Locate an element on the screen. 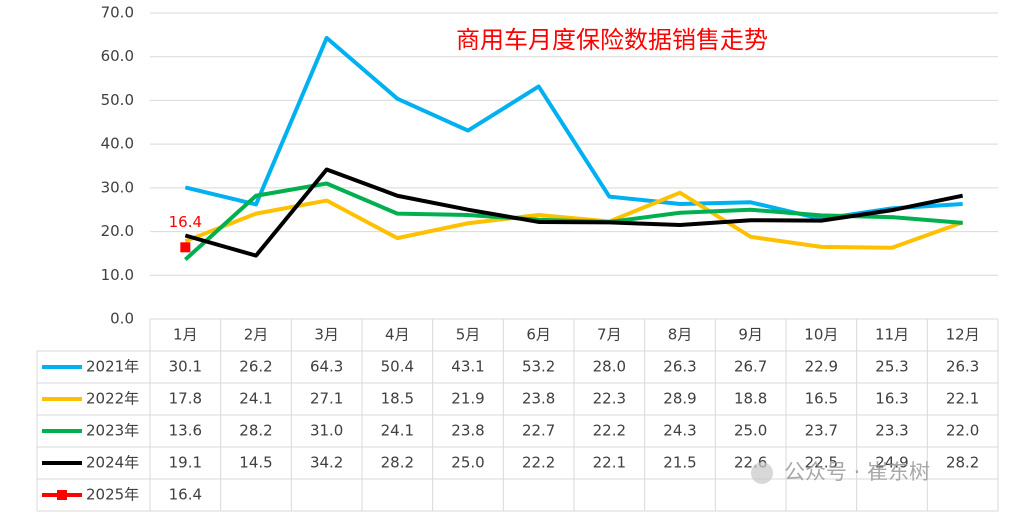 This screenshot has height=514, width=1019. table-cell: 18.5 is located at coordinates (397, 399).